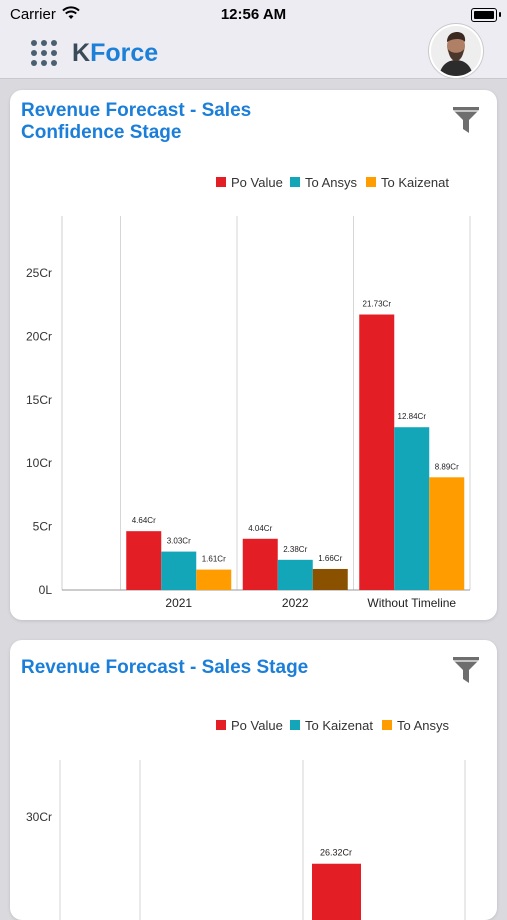 This screenshot has height=920, width=507. What do you see at coordinates (39, 817) in the screenshot?
I see `y-tick-label: 30Cr` at bounding box center [39, 817].